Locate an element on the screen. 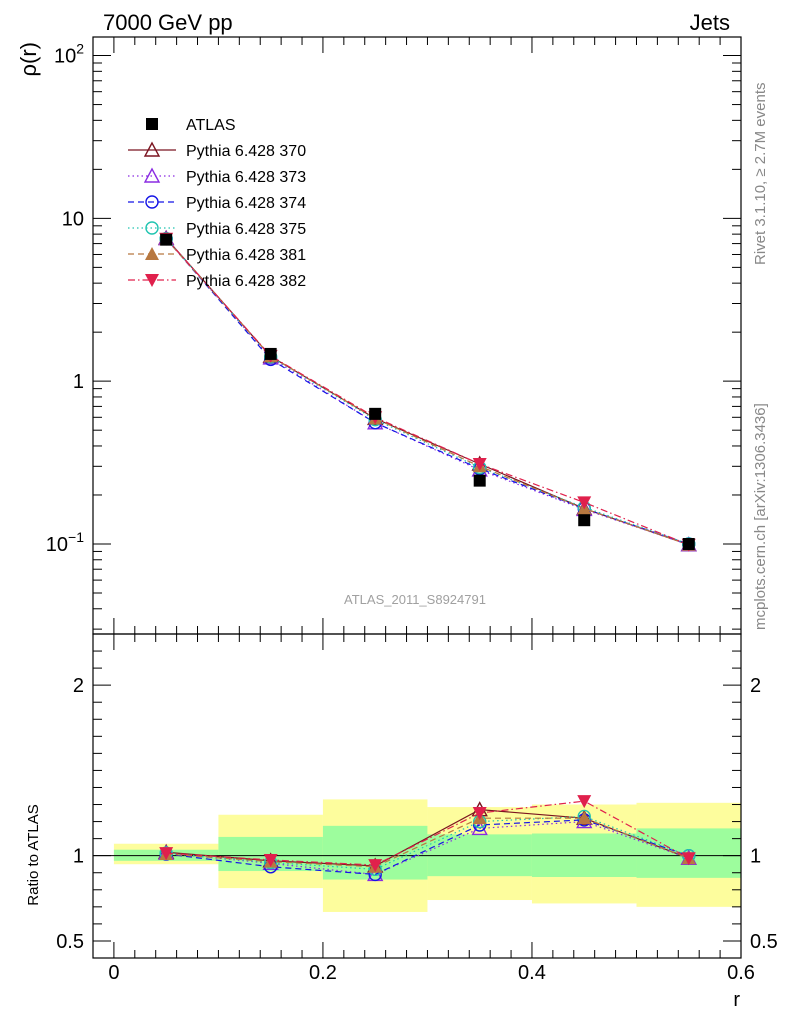  legend-label-p382: Pythia 6.428 382 is located at coordinates (246, 281).